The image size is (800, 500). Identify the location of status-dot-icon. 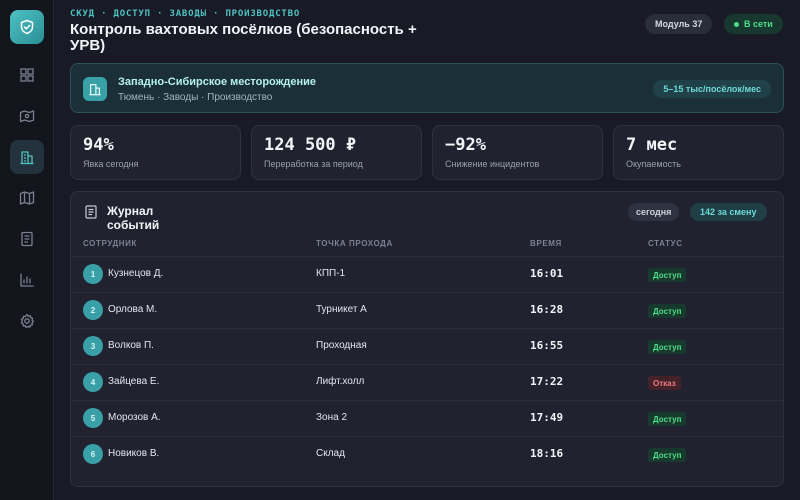
(736, 24).